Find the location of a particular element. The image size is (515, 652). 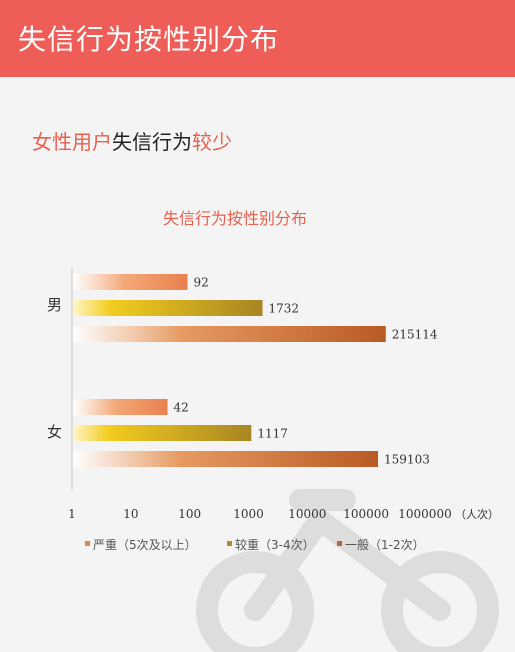

data-label: 1117 is located at coordinates (272, 434).